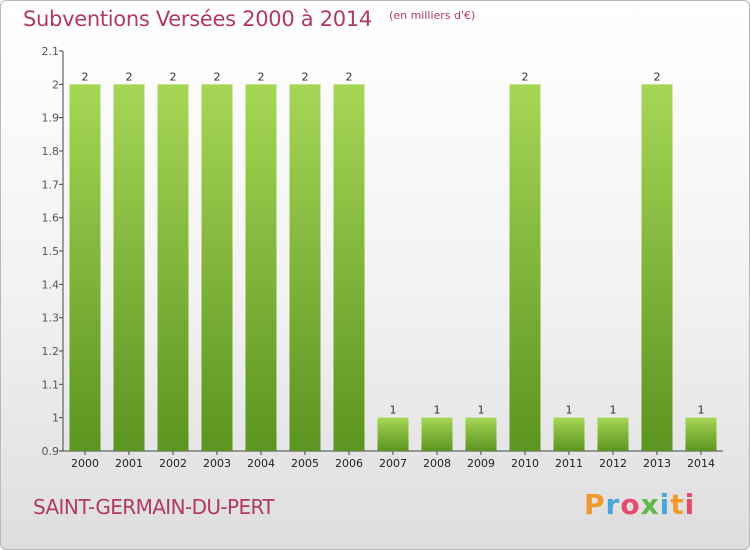 This screenshot has height=550, width=750. Describe the element at coordinates (55, 84) in the screenshot. I see `y-tick-label: 2` at that location.